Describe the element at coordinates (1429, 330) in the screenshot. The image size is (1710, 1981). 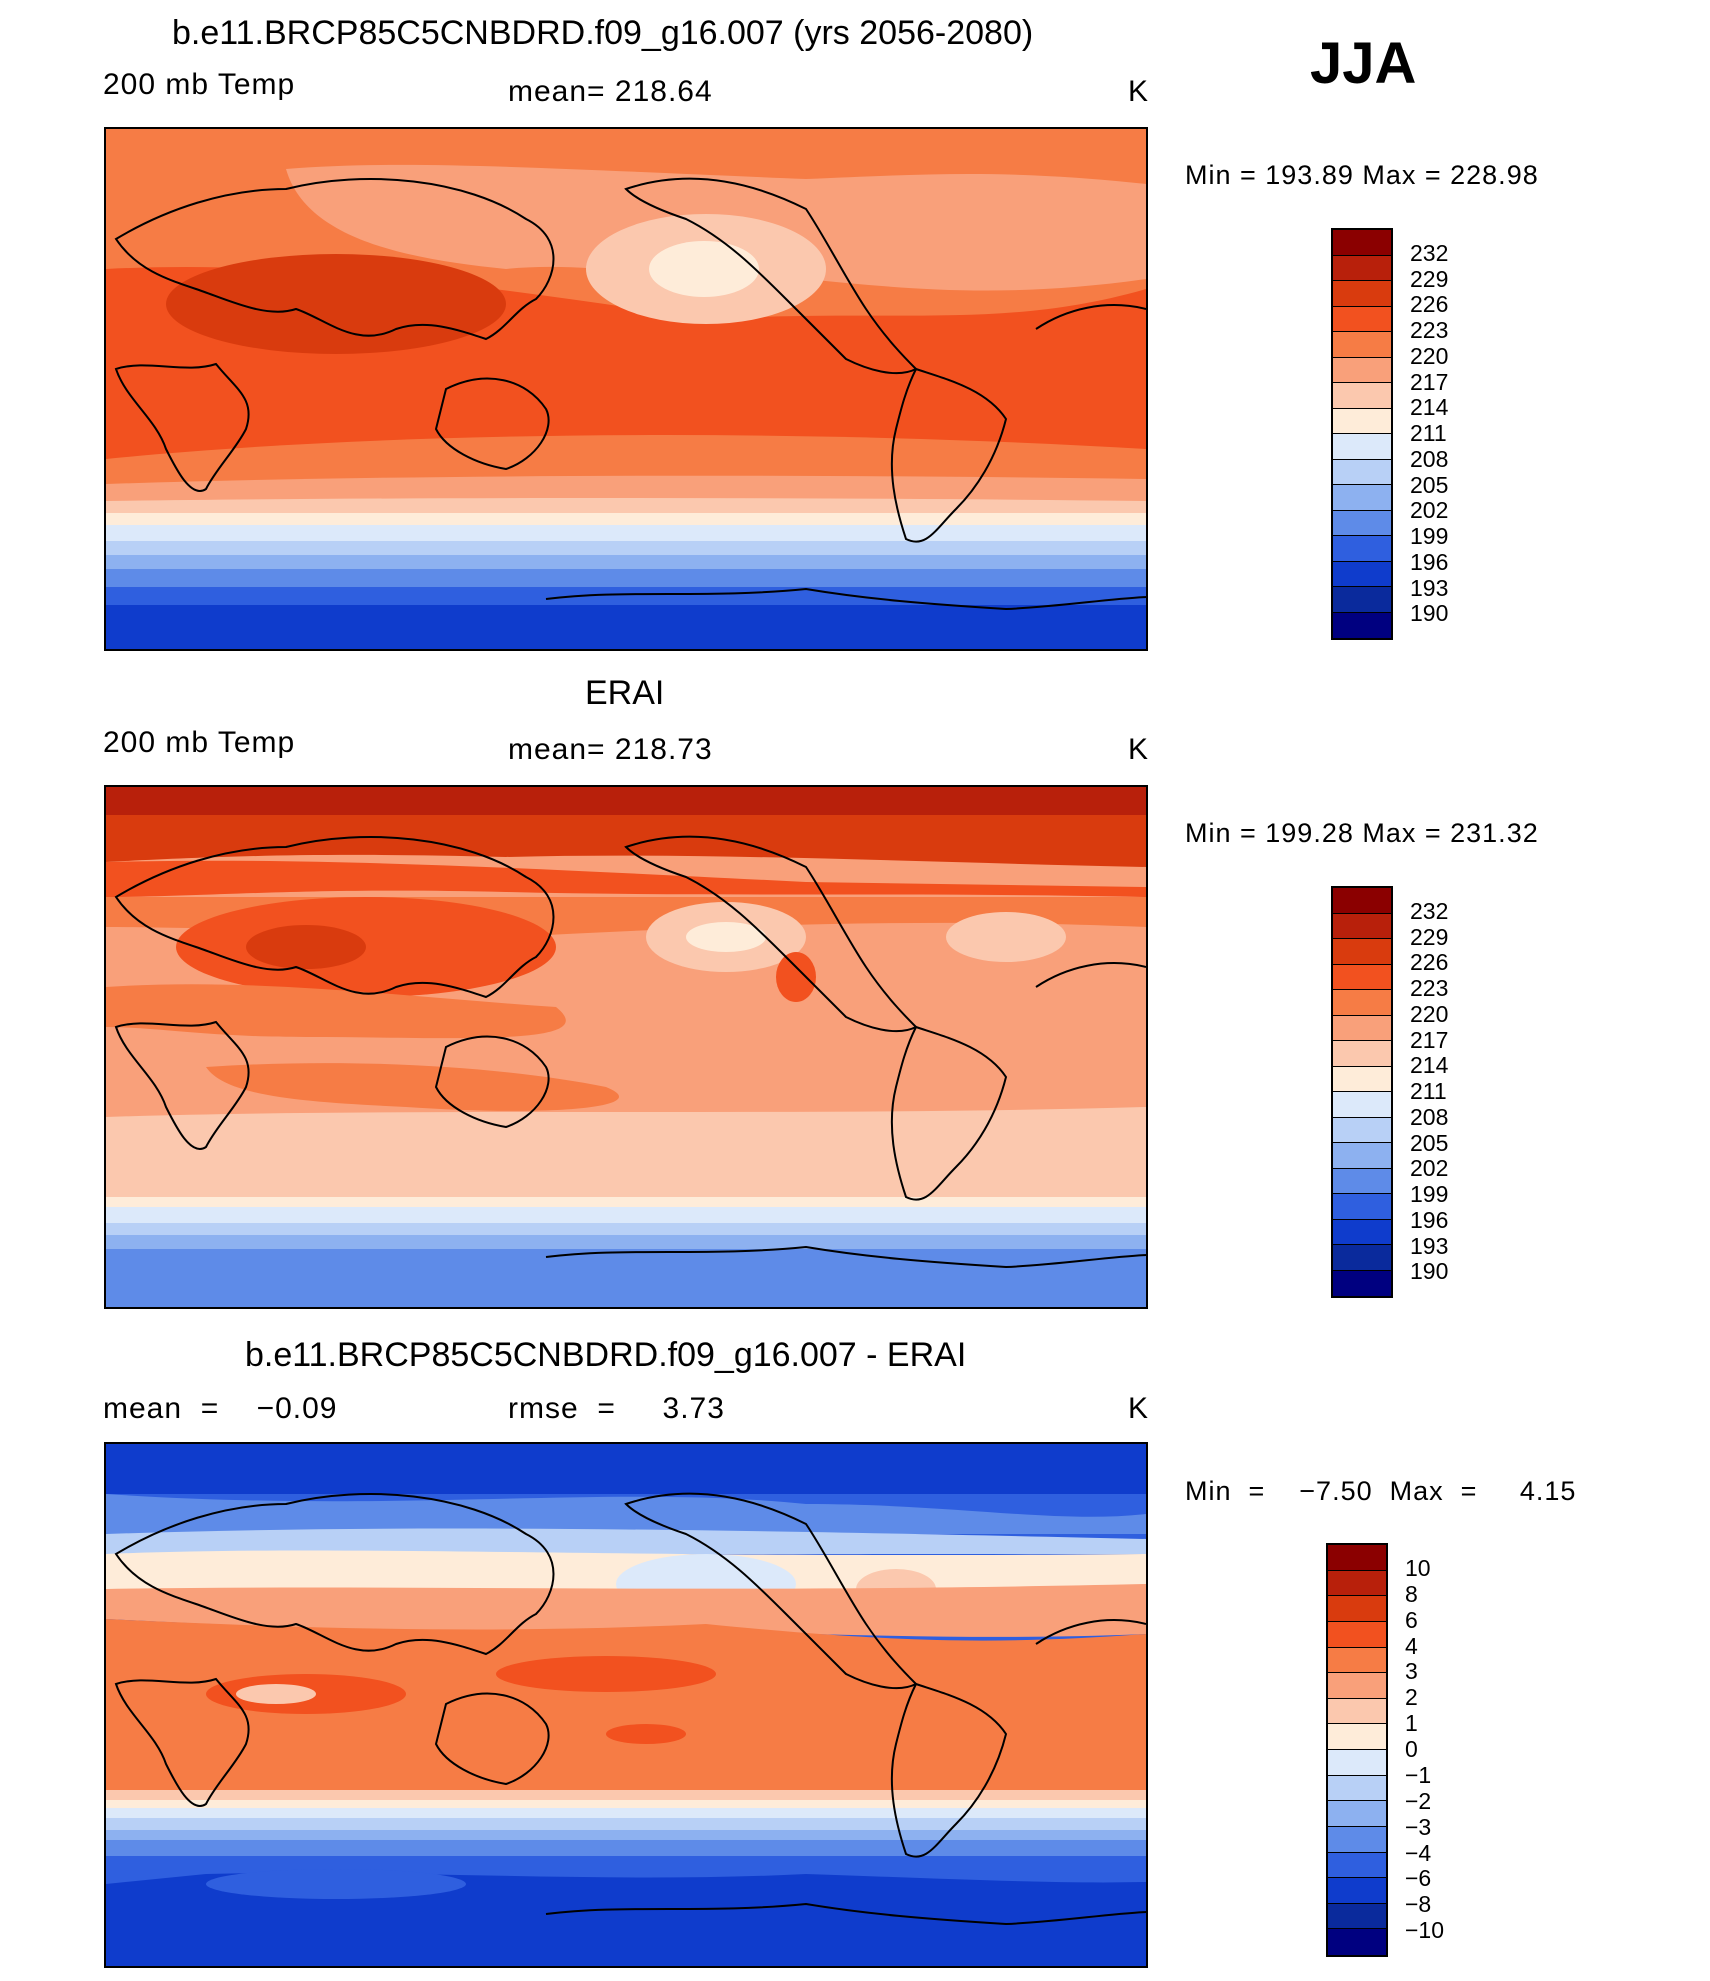
I see `colorbar-tick-label: 223` at that location.